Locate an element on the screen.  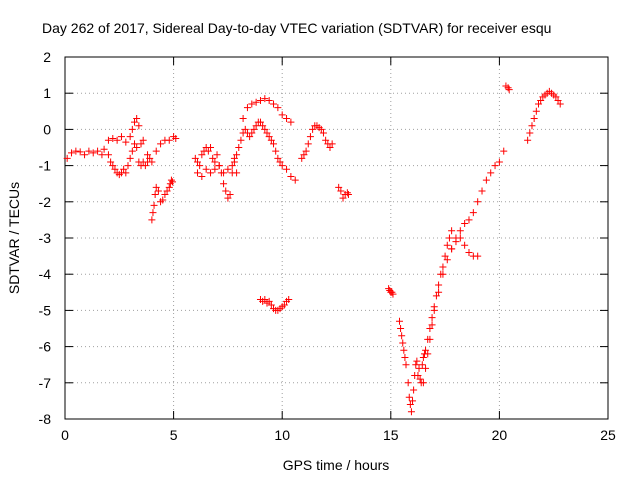
y-tick-label: -1 is located at coordinates (45, 166).